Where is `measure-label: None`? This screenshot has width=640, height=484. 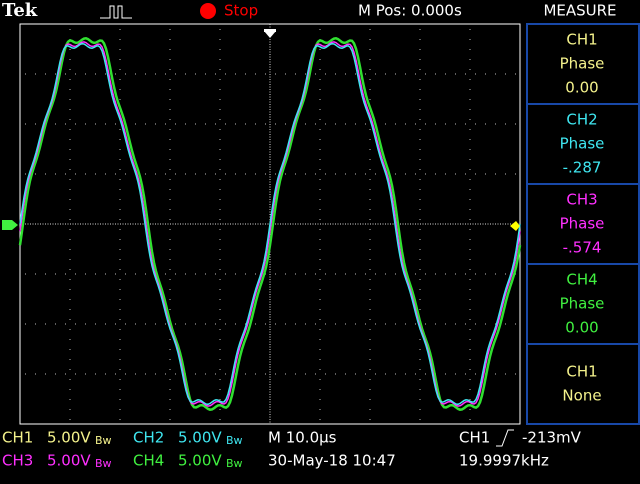
measure-label: None is located at coordinates (581, 396).